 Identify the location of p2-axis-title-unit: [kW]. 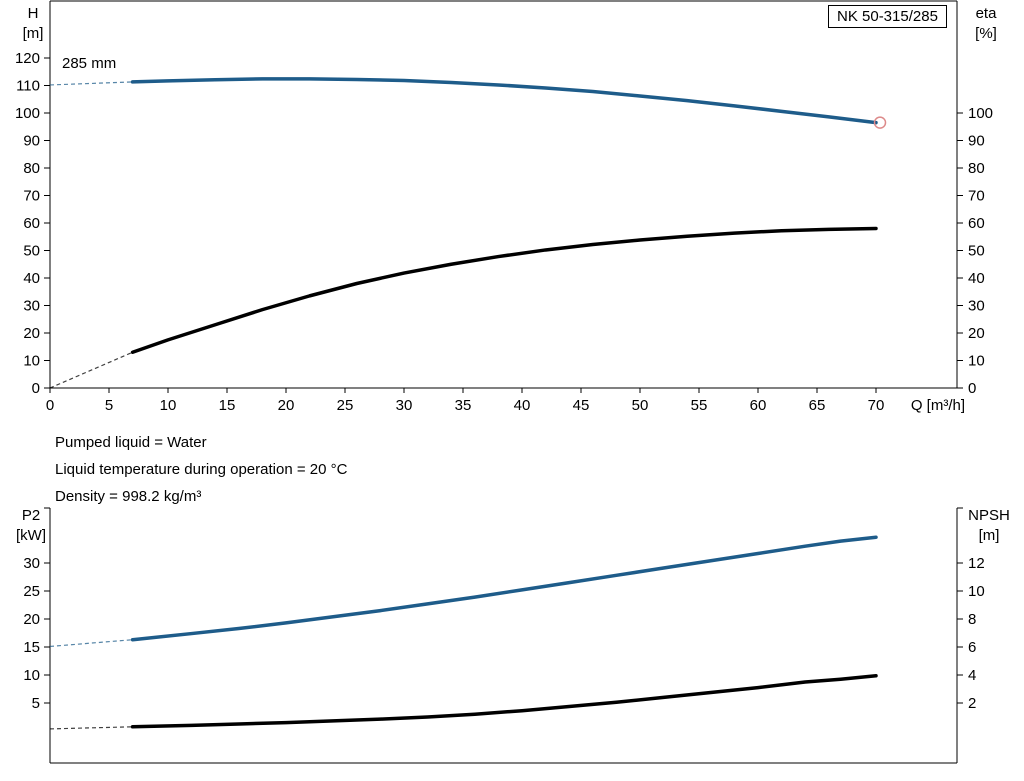
(31, 535).